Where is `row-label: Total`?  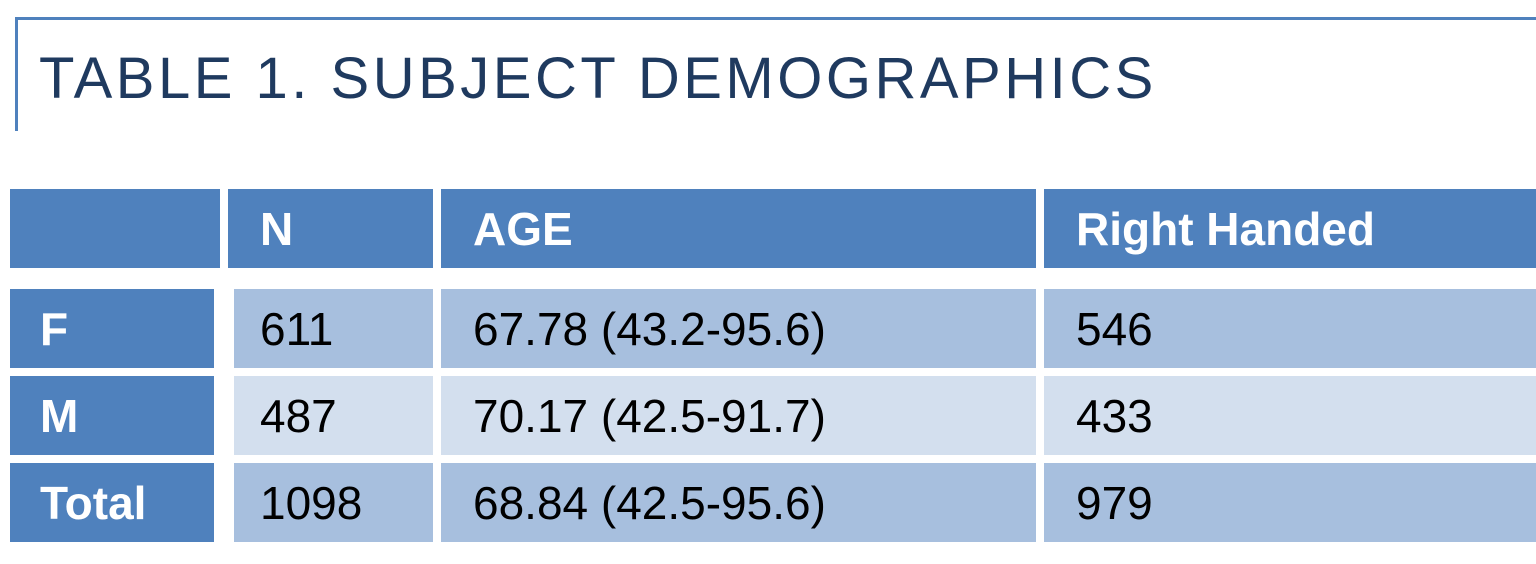 row-label: Total is located at coordinates (112, 502).